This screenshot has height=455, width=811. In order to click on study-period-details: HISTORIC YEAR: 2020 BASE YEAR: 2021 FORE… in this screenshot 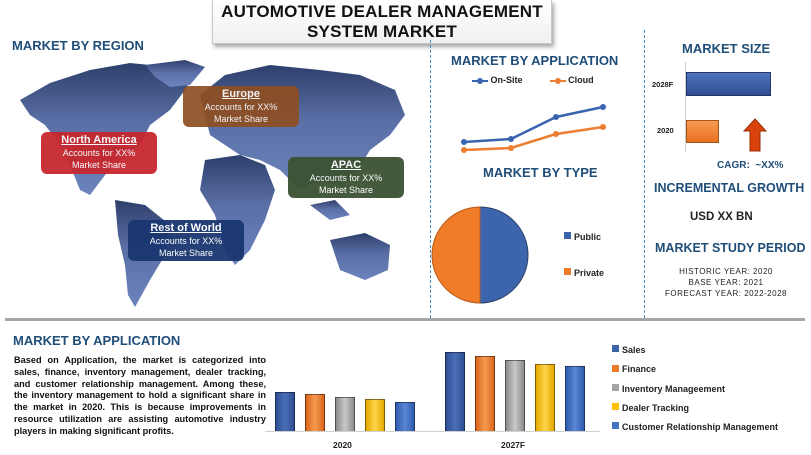, I will do `click(726, 282)`.